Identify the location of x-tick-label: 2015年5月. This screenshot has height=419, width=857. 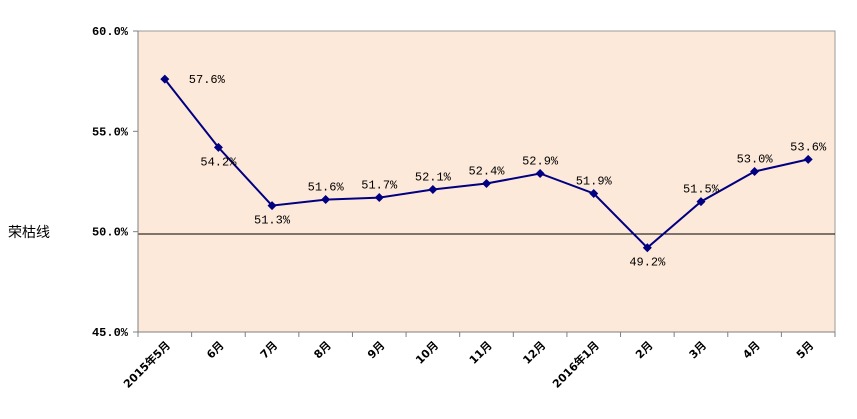
(146, 364).